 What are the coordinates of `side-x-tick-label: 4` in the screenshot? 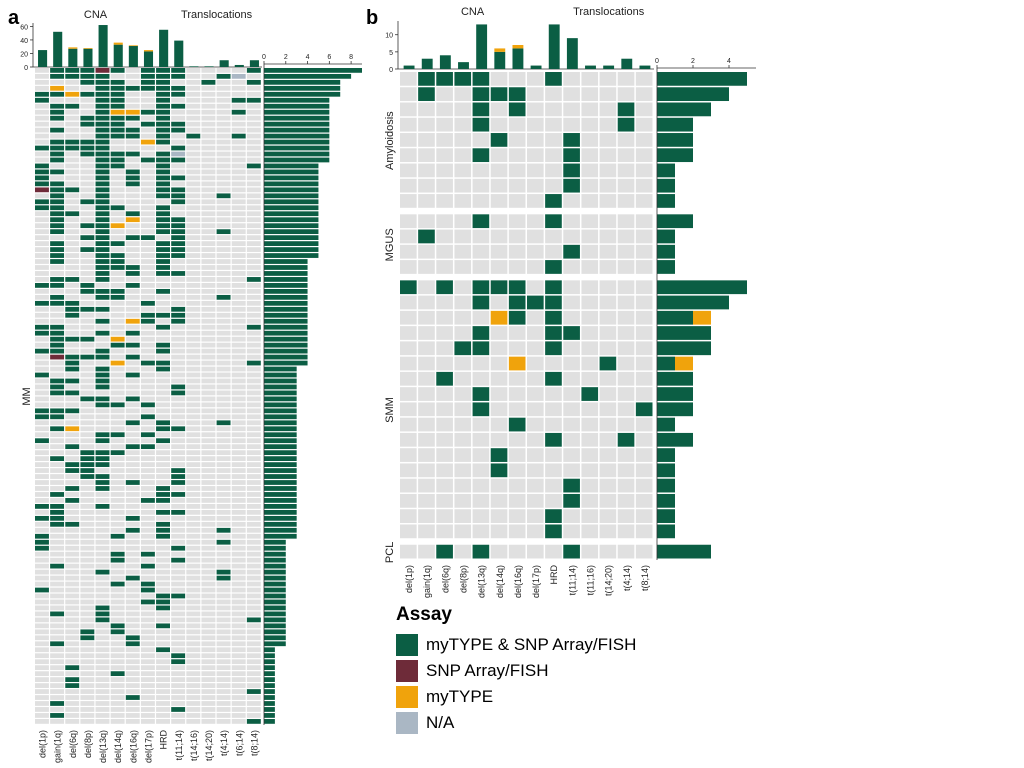 It's located at (308, 57).